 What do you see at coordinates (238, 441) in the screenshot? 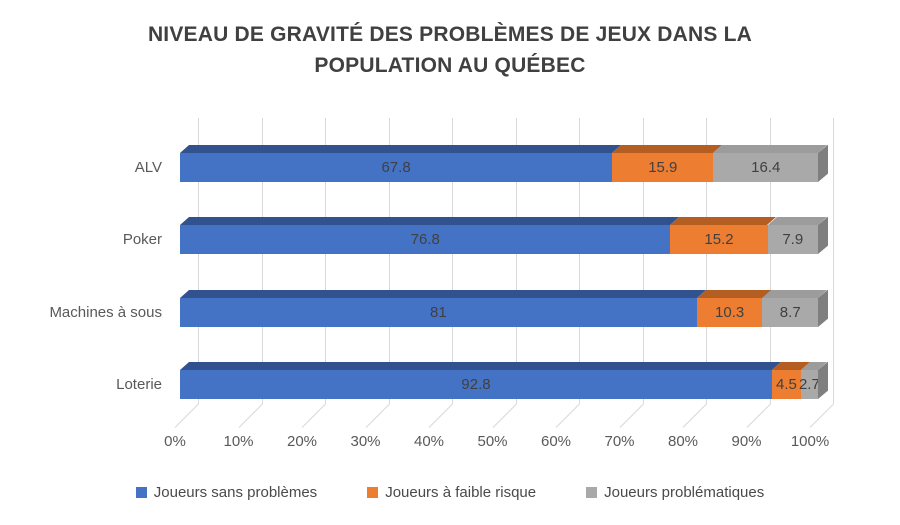
I see `x-axis-tick-label: 10%` at bounding box center [238, 441].